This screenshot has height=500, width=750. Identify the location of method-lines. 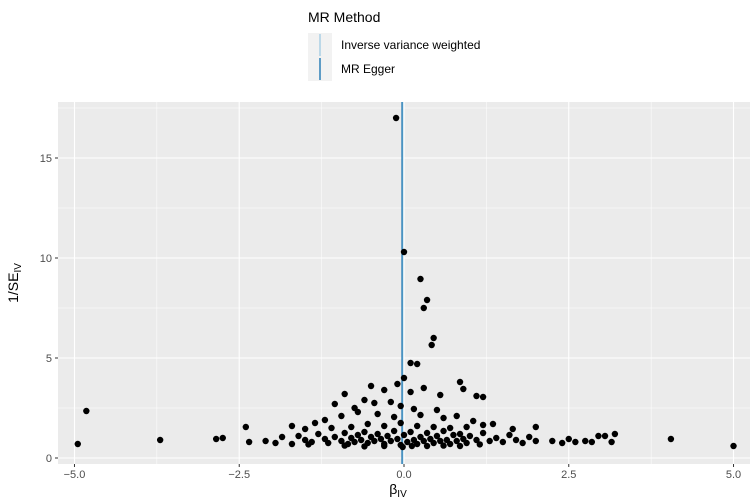
(402, 283).